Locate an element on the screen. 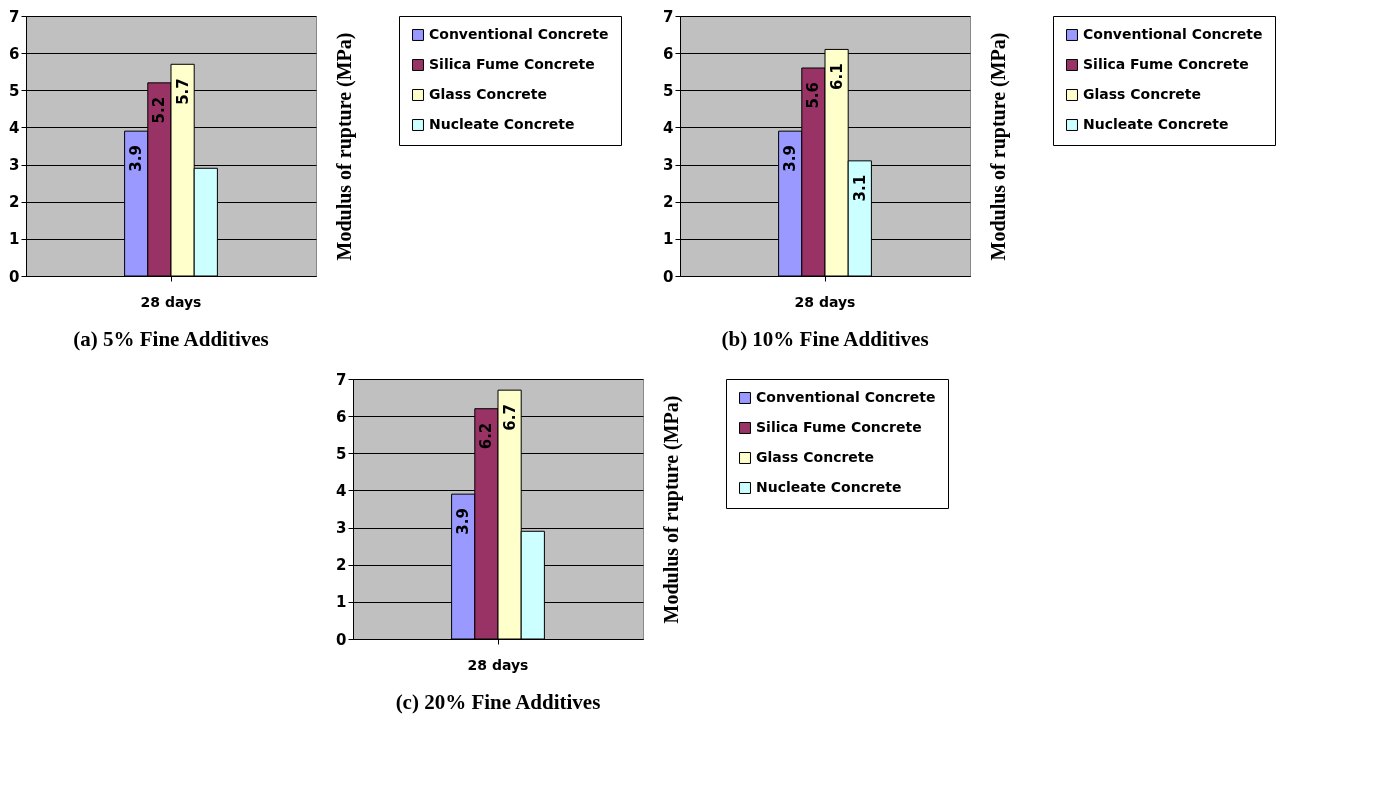  data-label: 5.2 is located at coordinates (159, 110).